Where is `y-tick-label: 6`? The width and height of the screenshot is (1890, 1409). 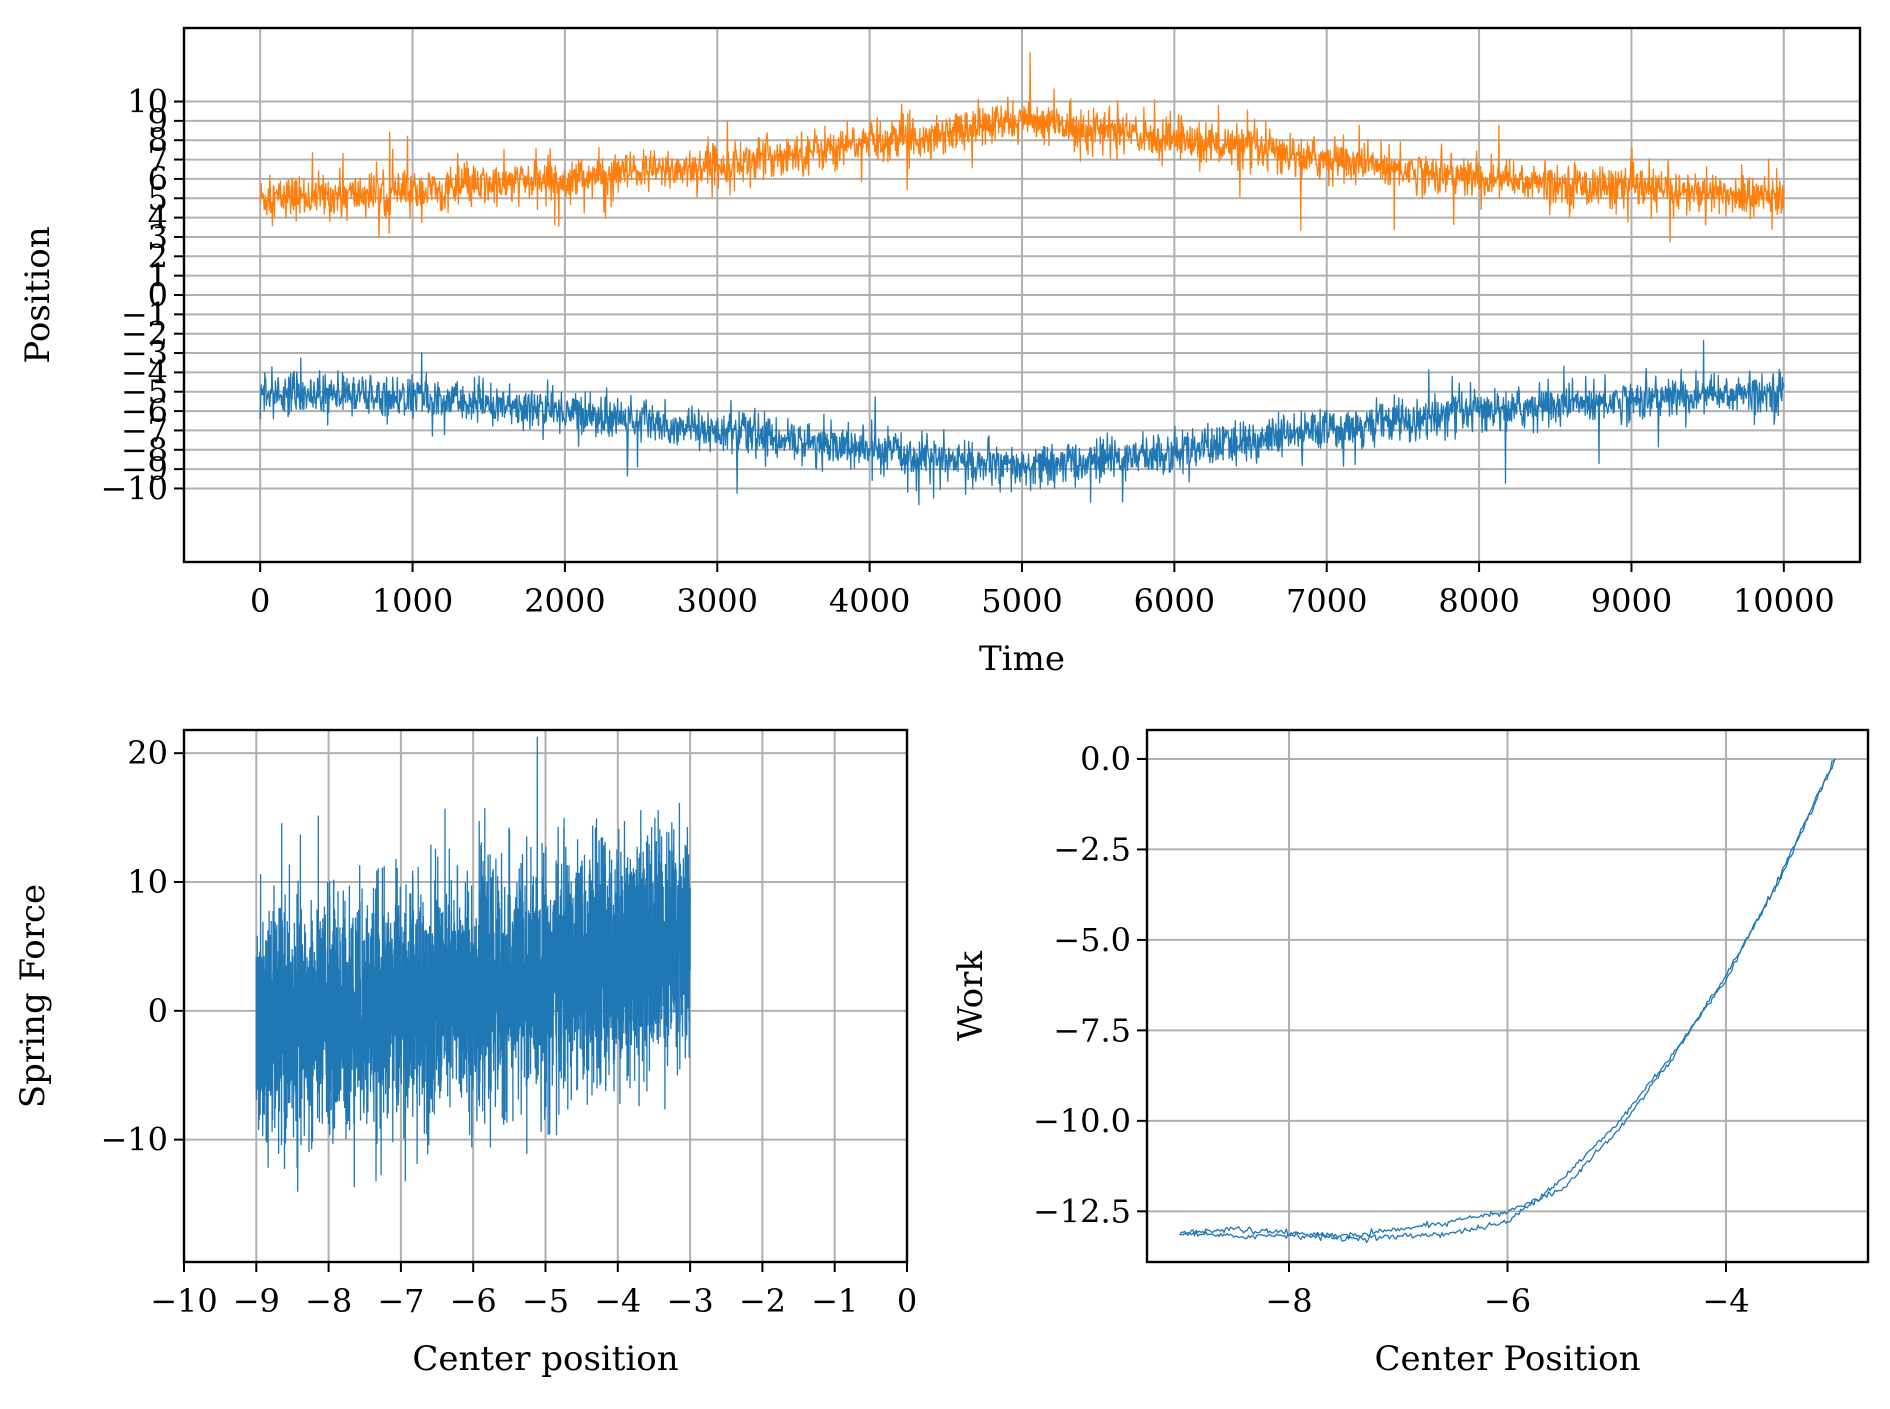 y-tick-label: 6 is located at coordinates (158, 179).